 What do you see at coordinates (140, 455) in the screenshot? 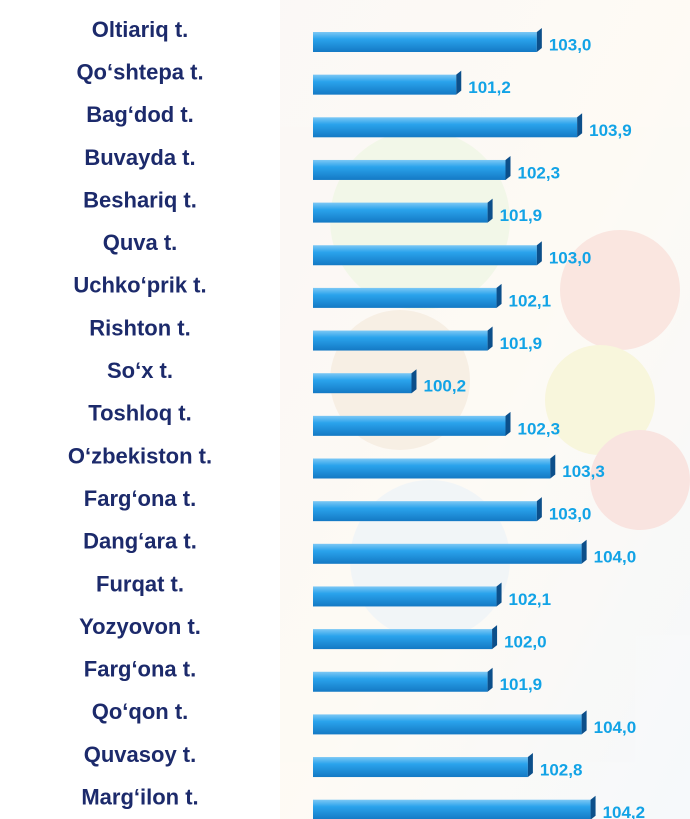
I see `category-label: O‘zbekiston t.` at bounding box center [140, 455].